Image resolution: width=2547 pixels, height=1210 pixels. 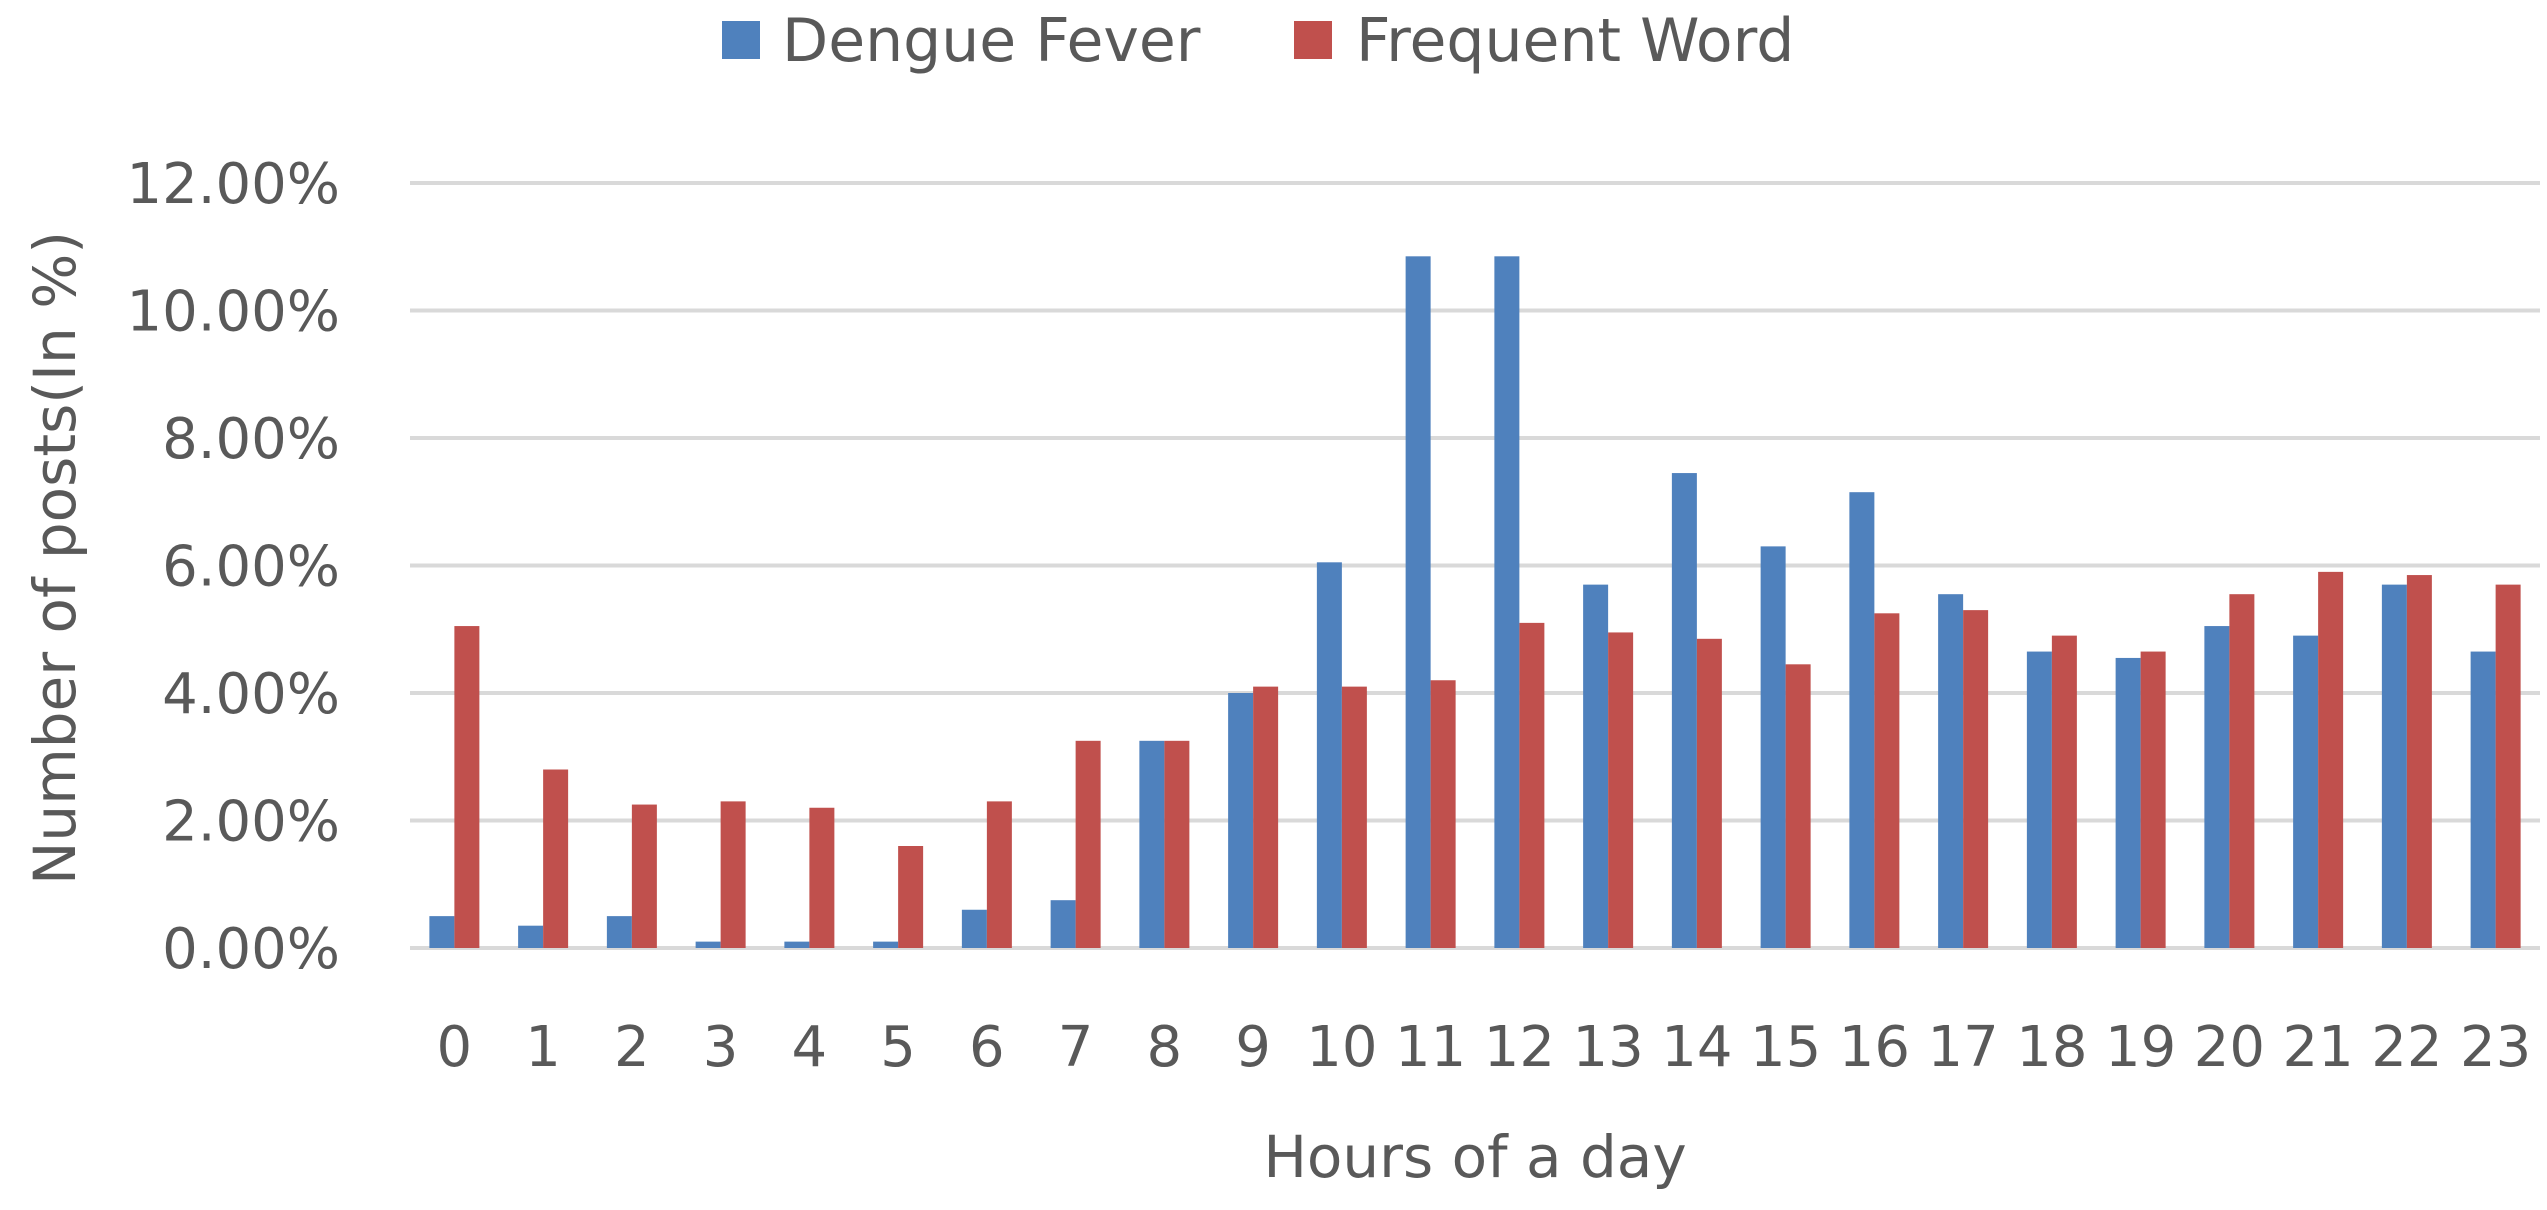 I want to click on x-tick-label: 5, so click(x=898, y=1047).